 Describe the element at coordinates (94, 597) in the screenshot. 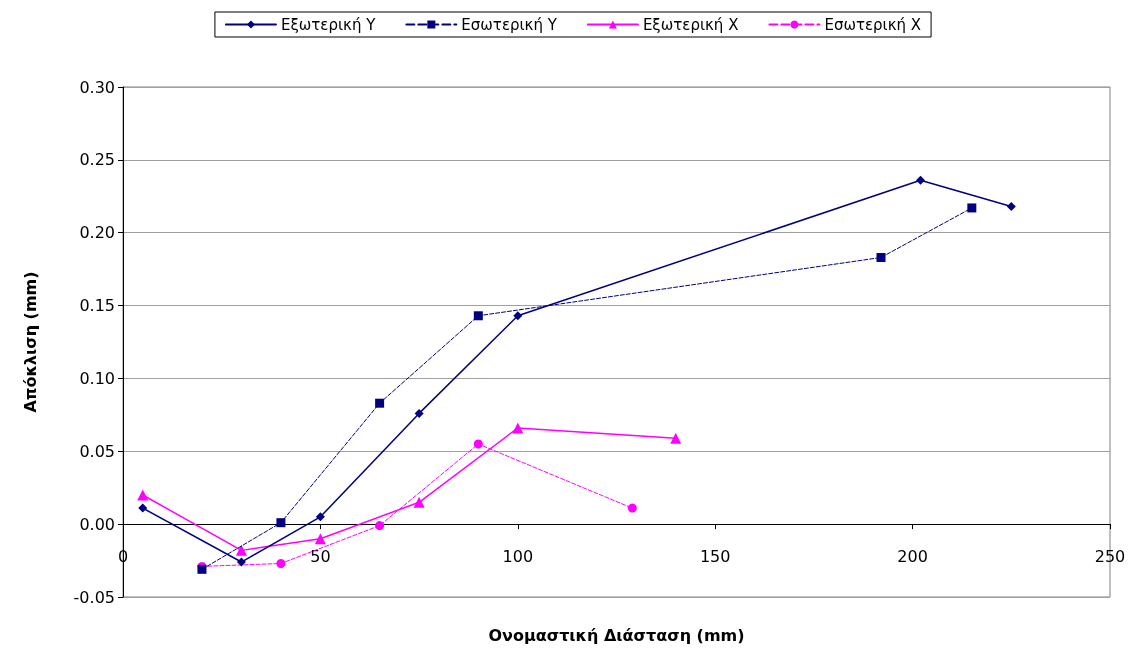

I see `y-tick-label: -0.05` at that location.